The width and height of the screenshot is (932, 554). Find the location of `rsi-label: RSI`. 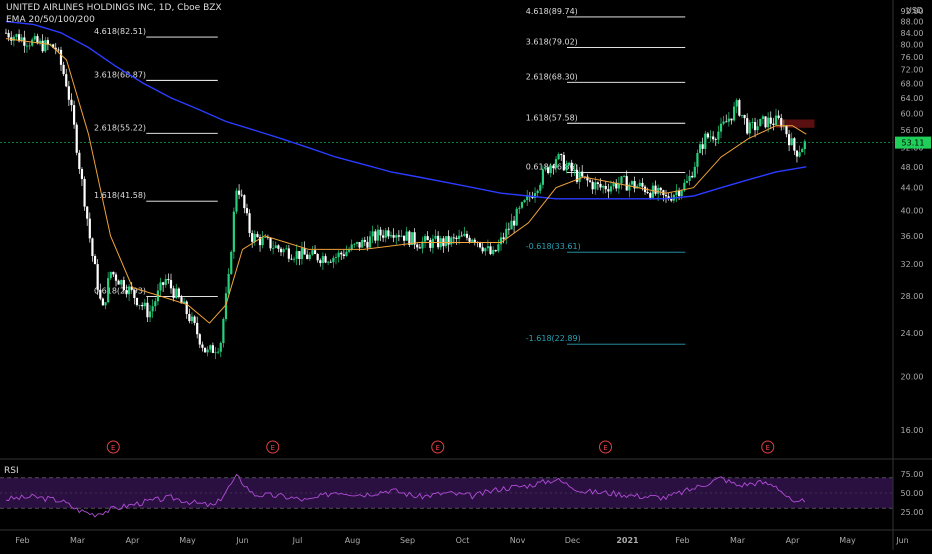

rsi-label: RSI is located at coordinates (11, 471).